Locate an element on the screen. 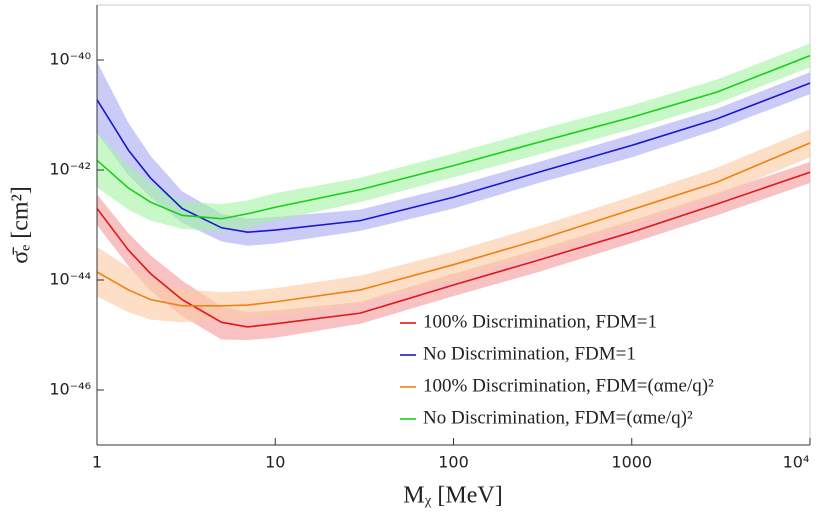  y-tick-label: 10⁻⁴² is located at coordinates (70, 169).